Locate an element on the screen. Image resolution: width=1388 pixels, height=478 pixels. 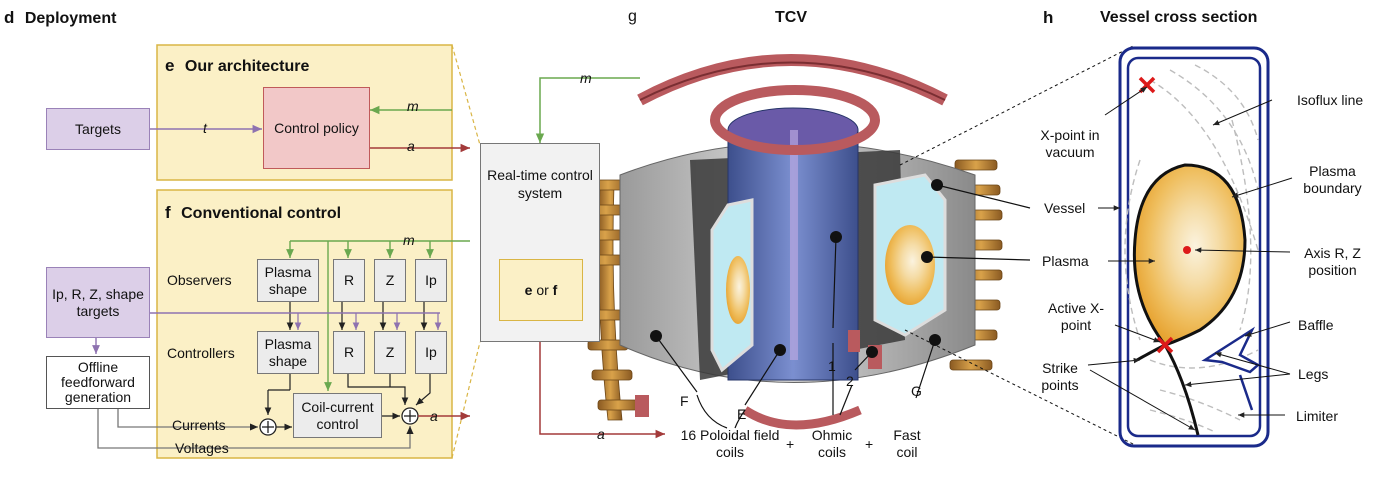
panel-h-letter: h is located at coordinates (1048, 17).